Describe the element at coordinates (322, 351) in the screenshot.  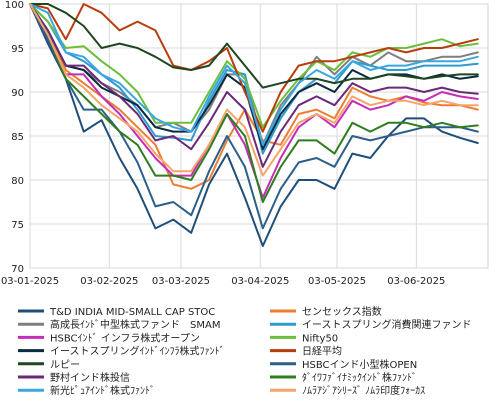
I see `legend-label: 日経平均` at that location.